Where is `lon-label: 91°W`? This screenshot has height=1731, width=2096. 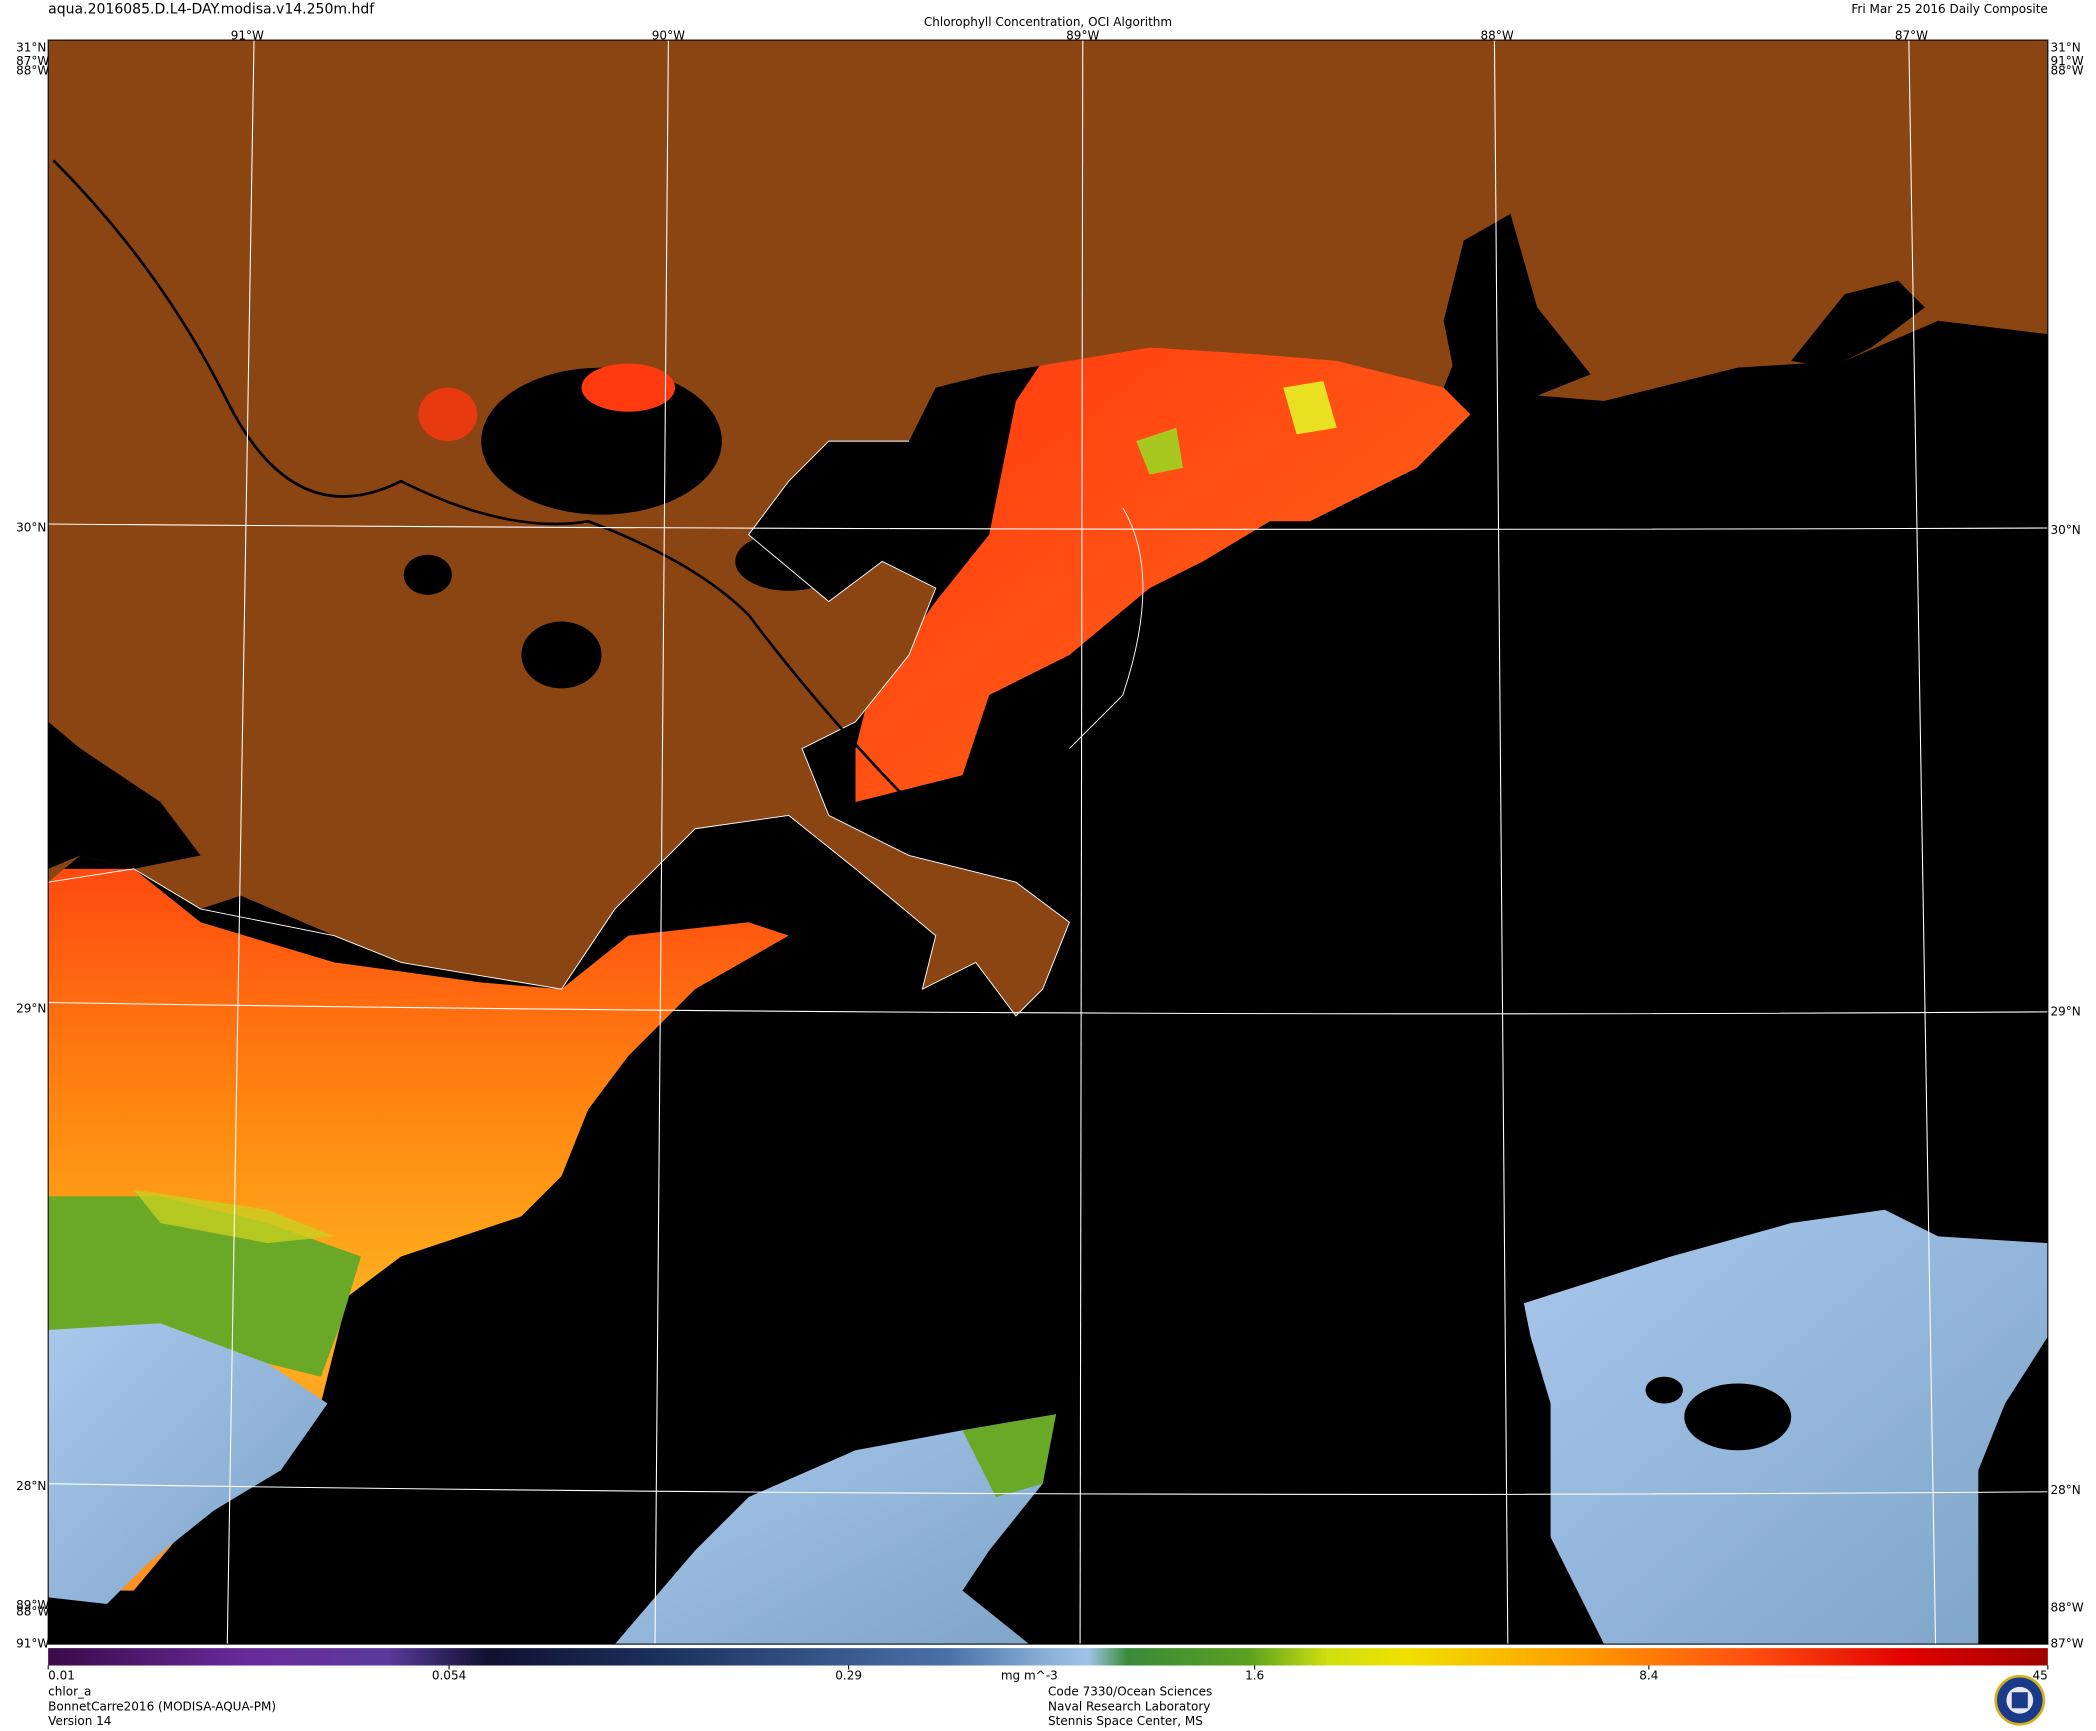 lon-label: 91°W is located at coordinates (247, 36).